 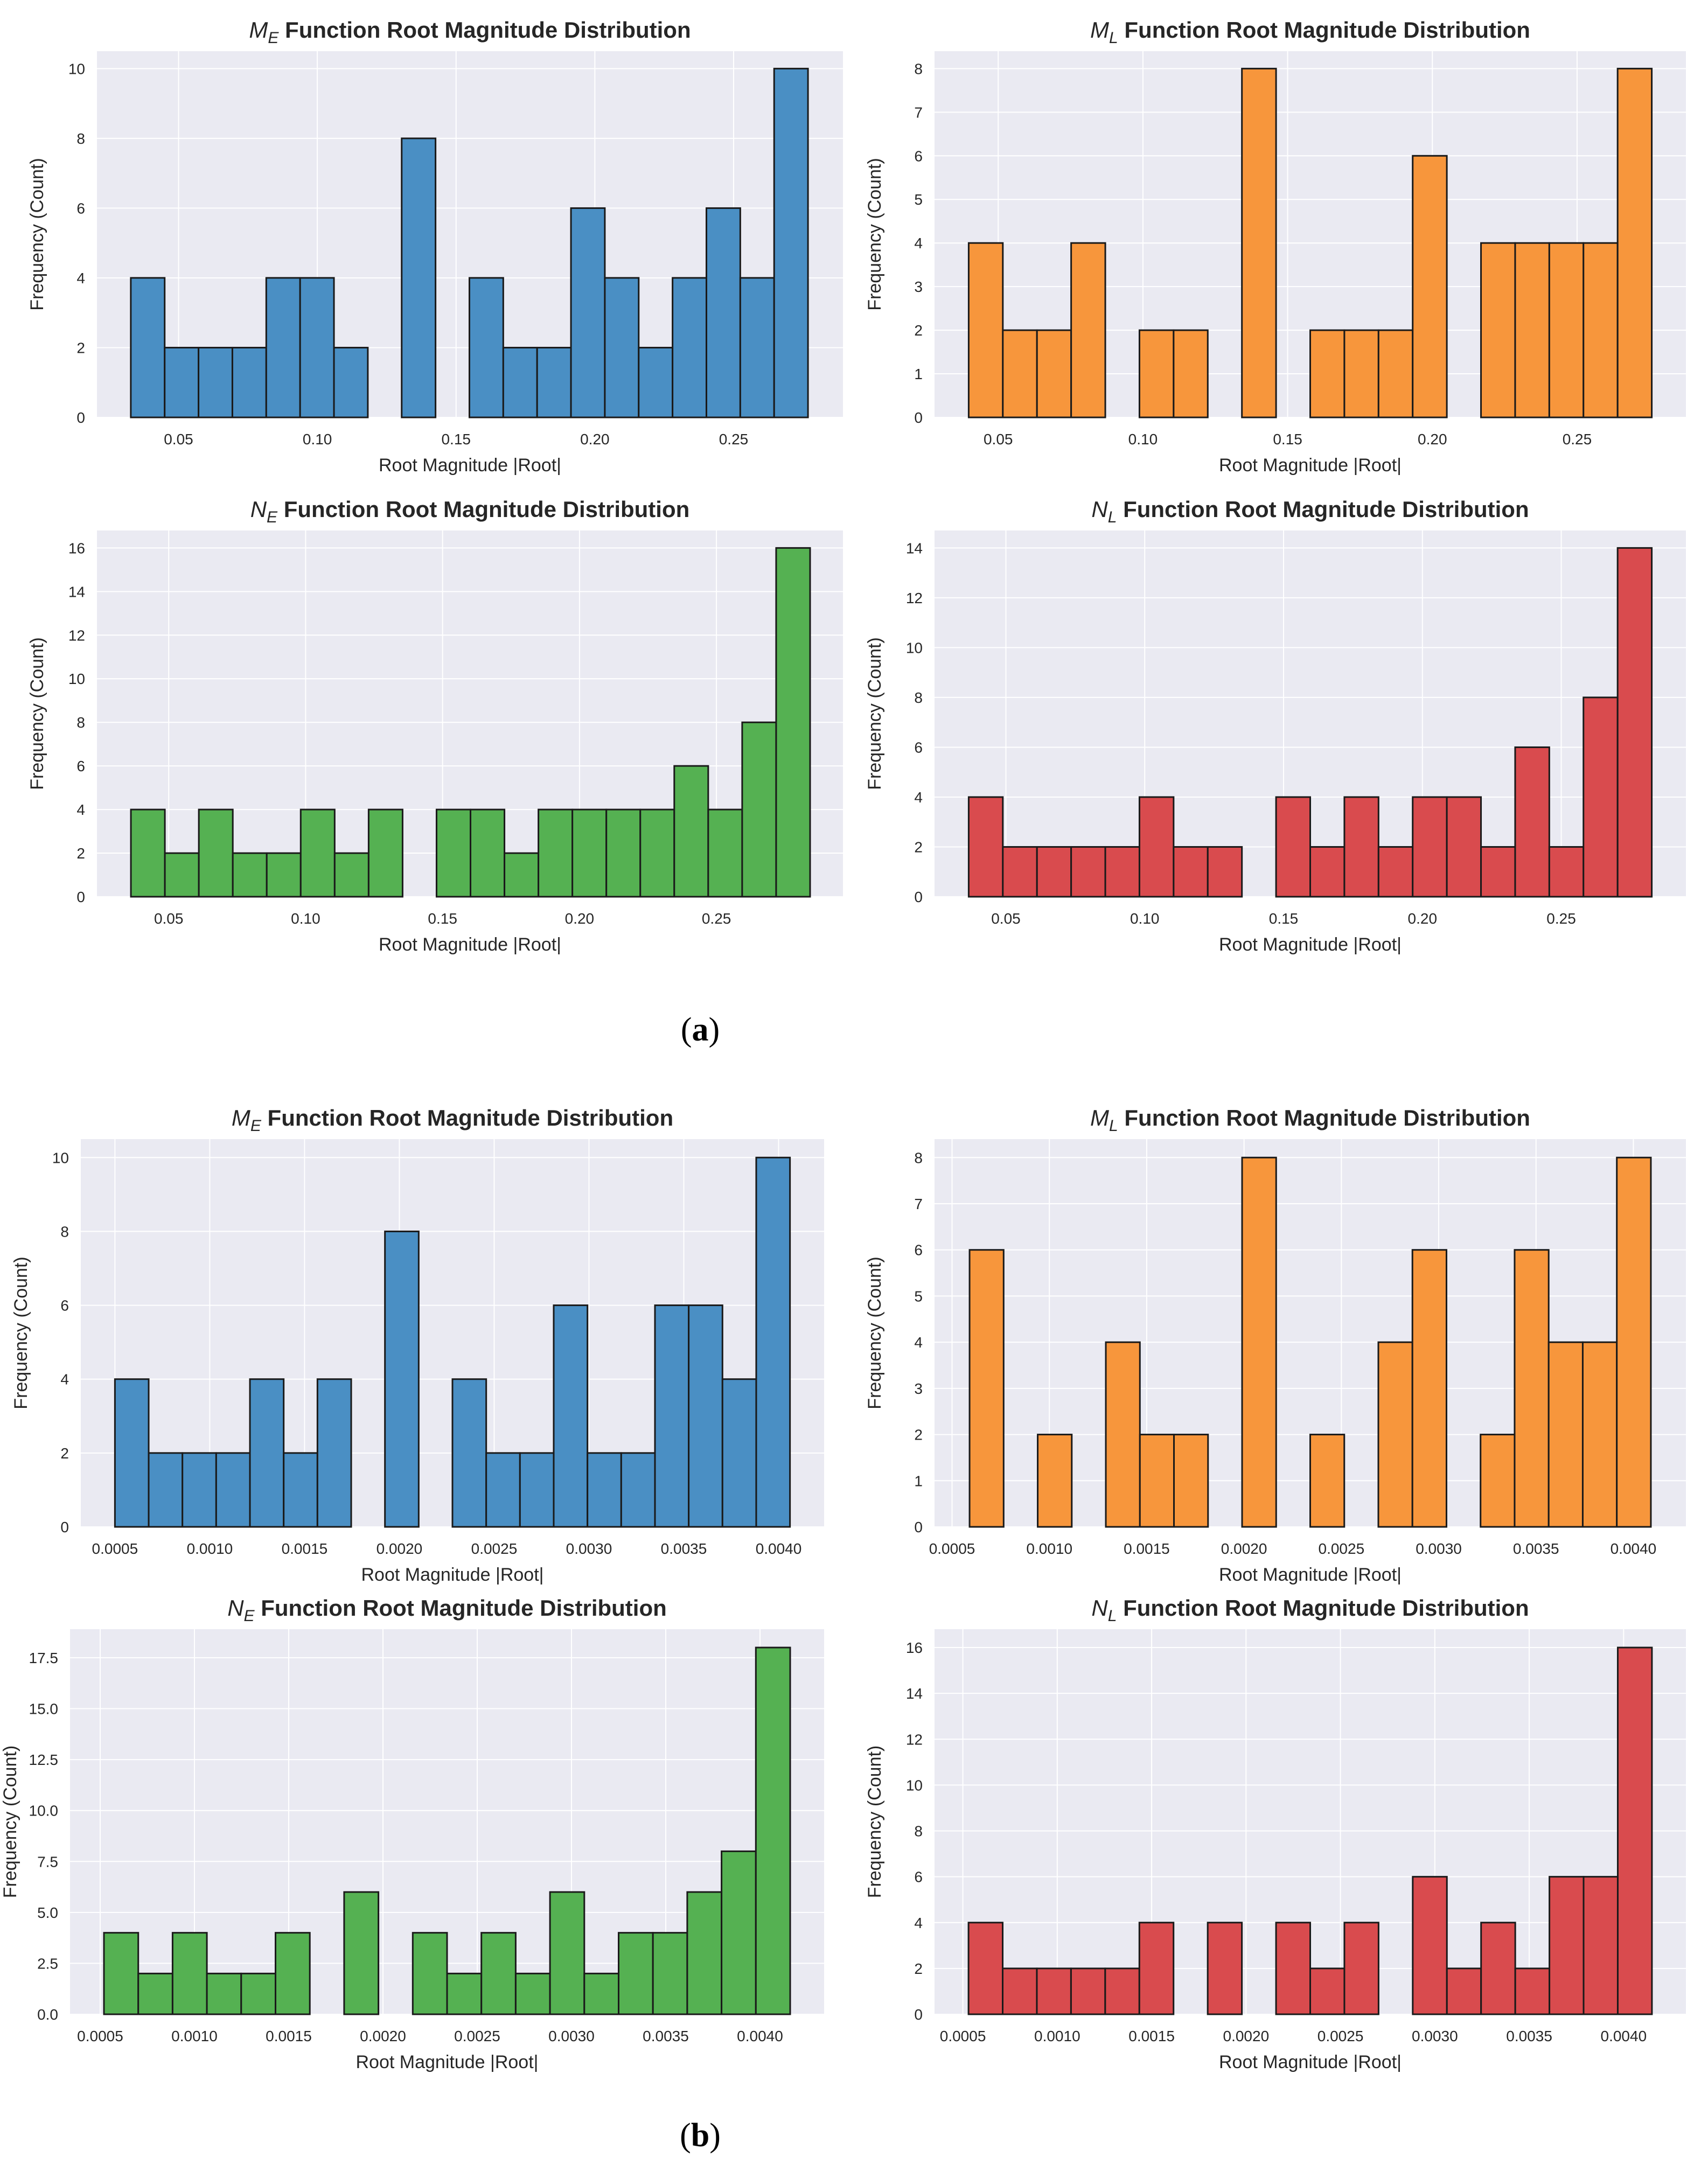 What do you see at coordinates (998, 440) in the screenshot?
I see `x-tick-label: 0.05` at bounding box center [998, 440].